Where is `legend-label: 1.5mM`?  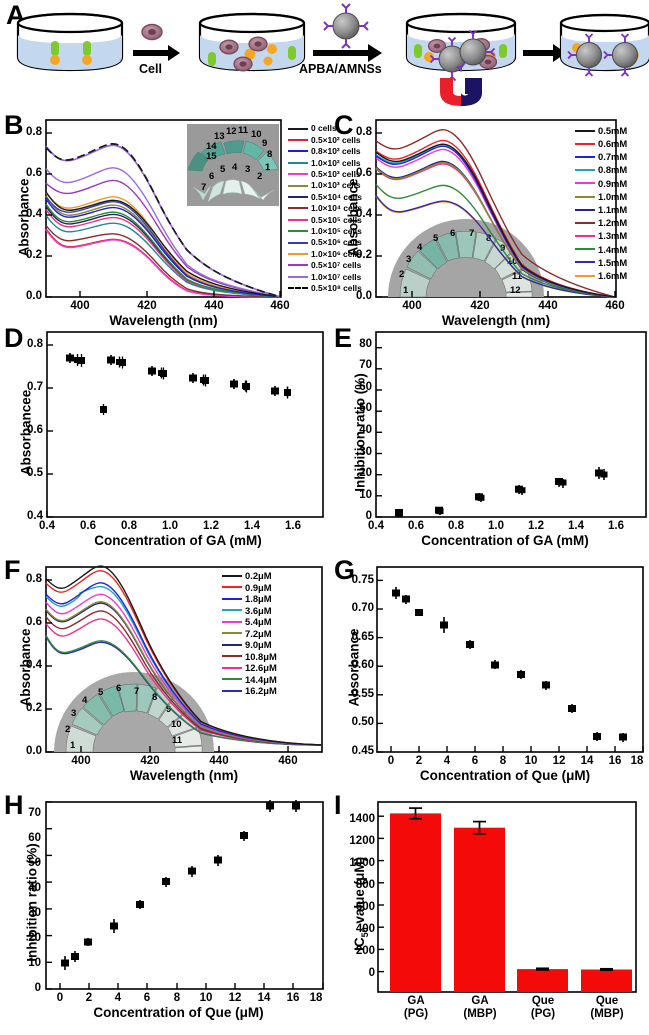
legend-label: 1.5mM is located at coordinates (613, 262).